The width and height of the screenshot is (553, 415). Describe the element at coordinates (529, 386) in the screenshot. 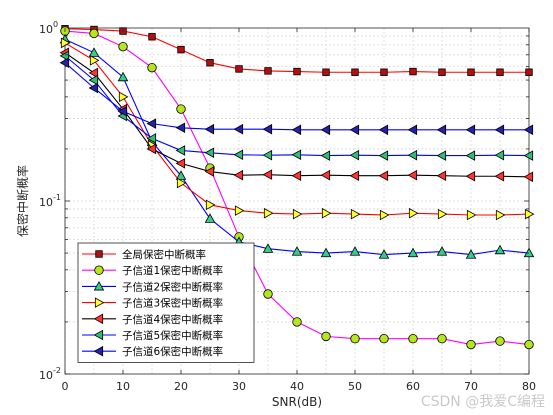

I see `x-tick-label: 80` at that location.